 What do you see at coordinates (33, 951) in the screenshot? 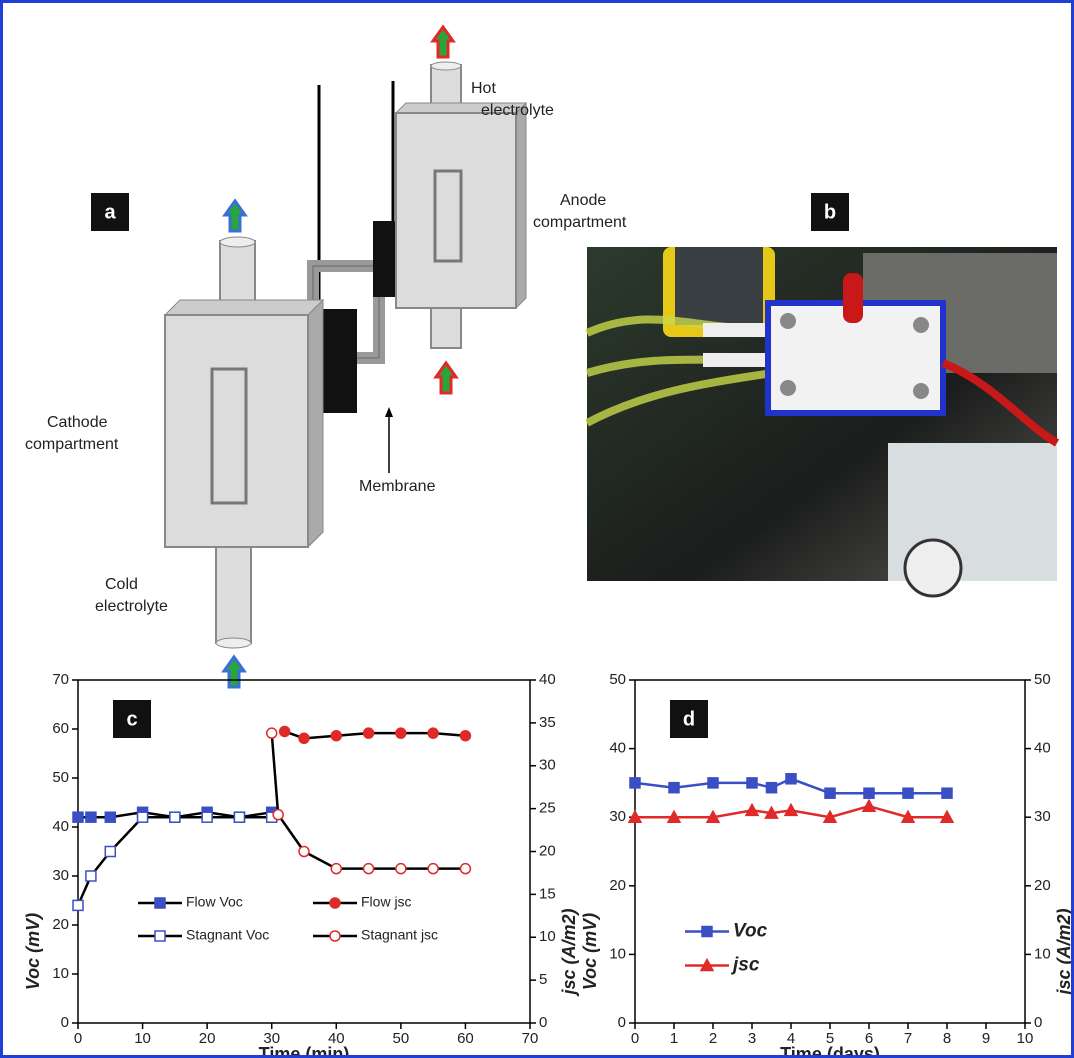
I see `y-axis-title: Voc (mV)` at bounding box center [33, 951].